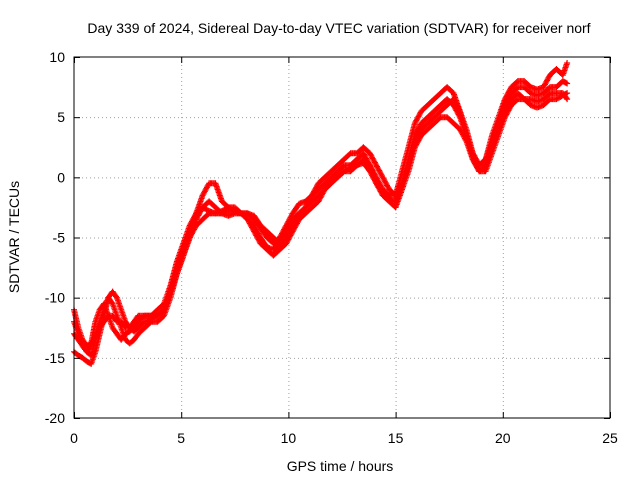 This screenshot has height=480, width=640. Describe the element at coordinates (610, 438) in the screenshot. I see `x-tick-label: 25` at that location.